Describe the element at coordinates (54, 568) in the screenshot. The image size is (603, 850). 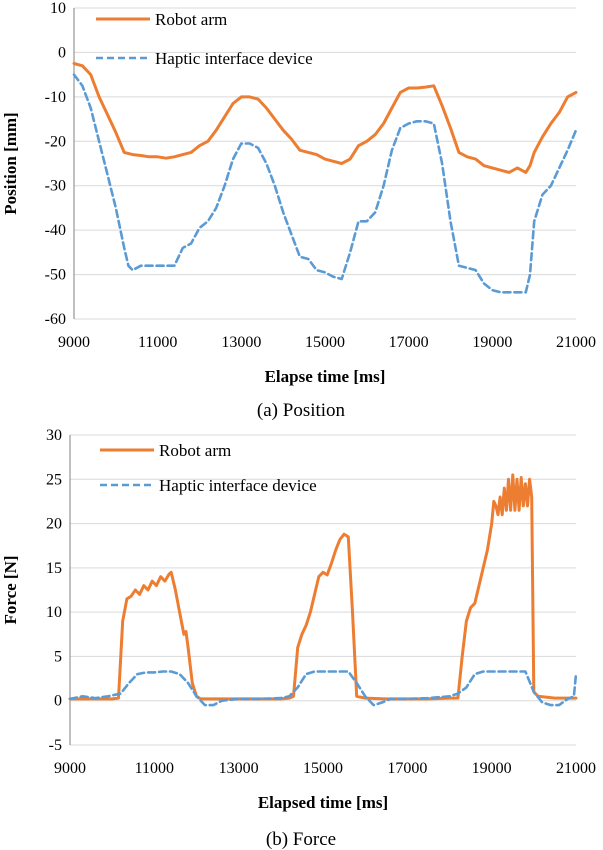
I see `y-tick-label: 15` at that location.